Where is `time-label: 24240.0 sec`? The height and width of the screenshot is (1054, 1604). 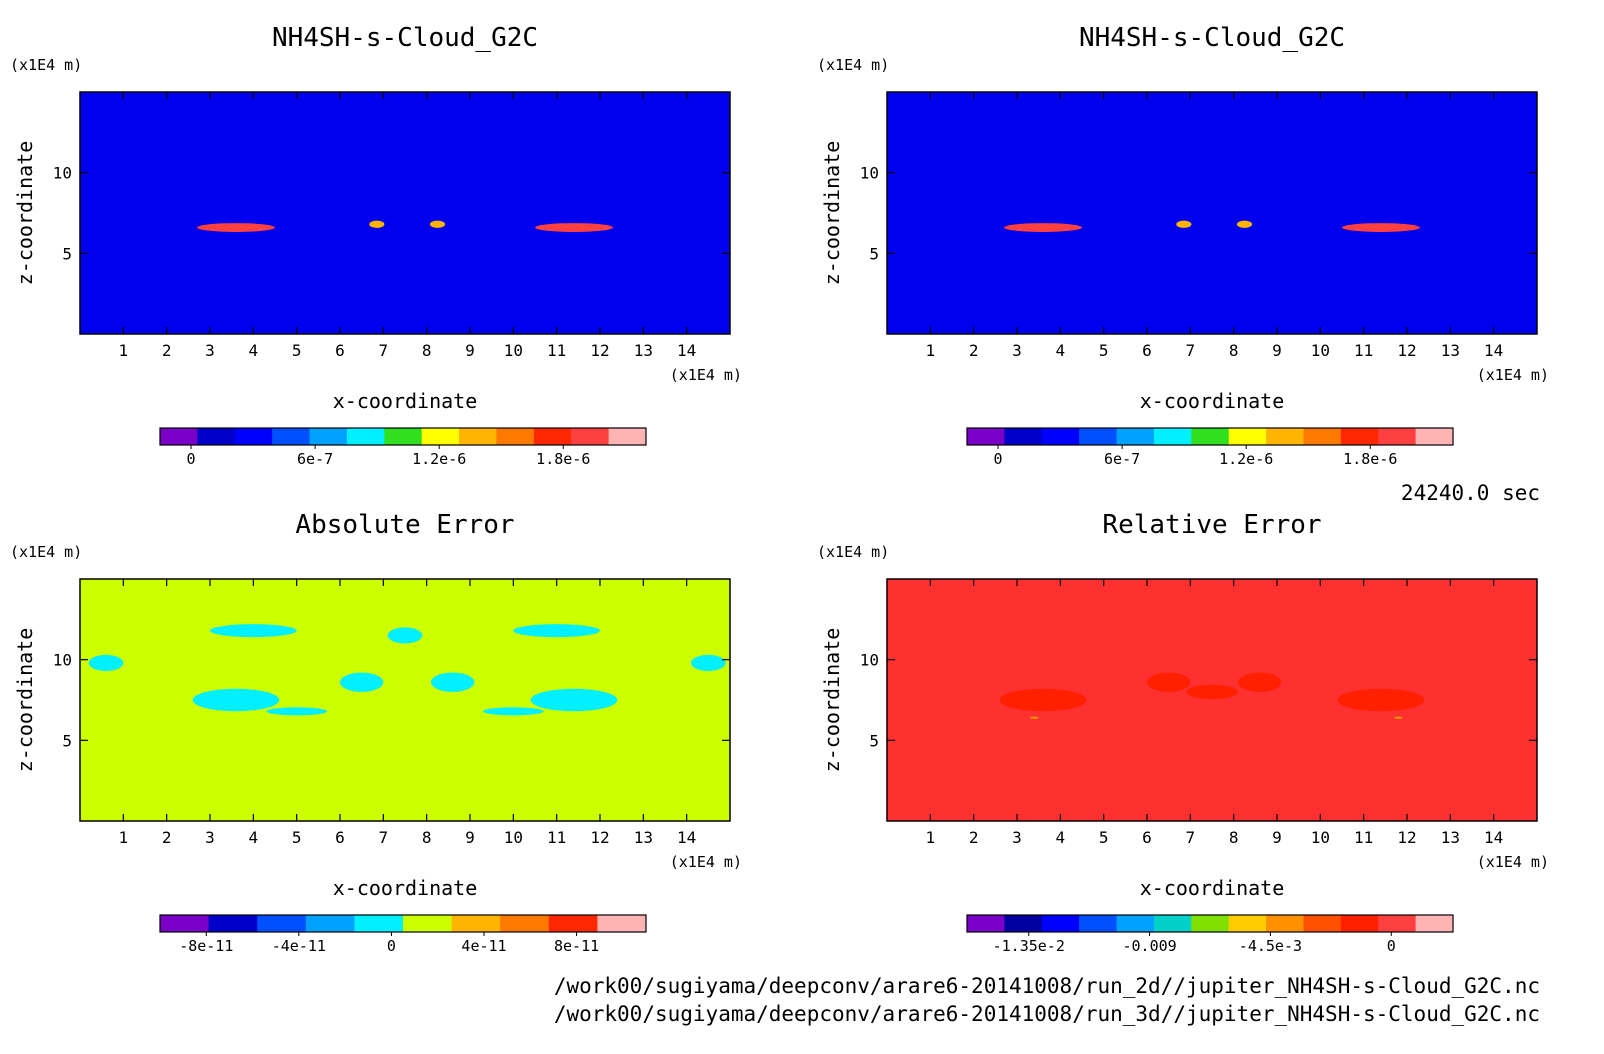
time-label: 24240.0 sec is located at coordinates (1470, 493).